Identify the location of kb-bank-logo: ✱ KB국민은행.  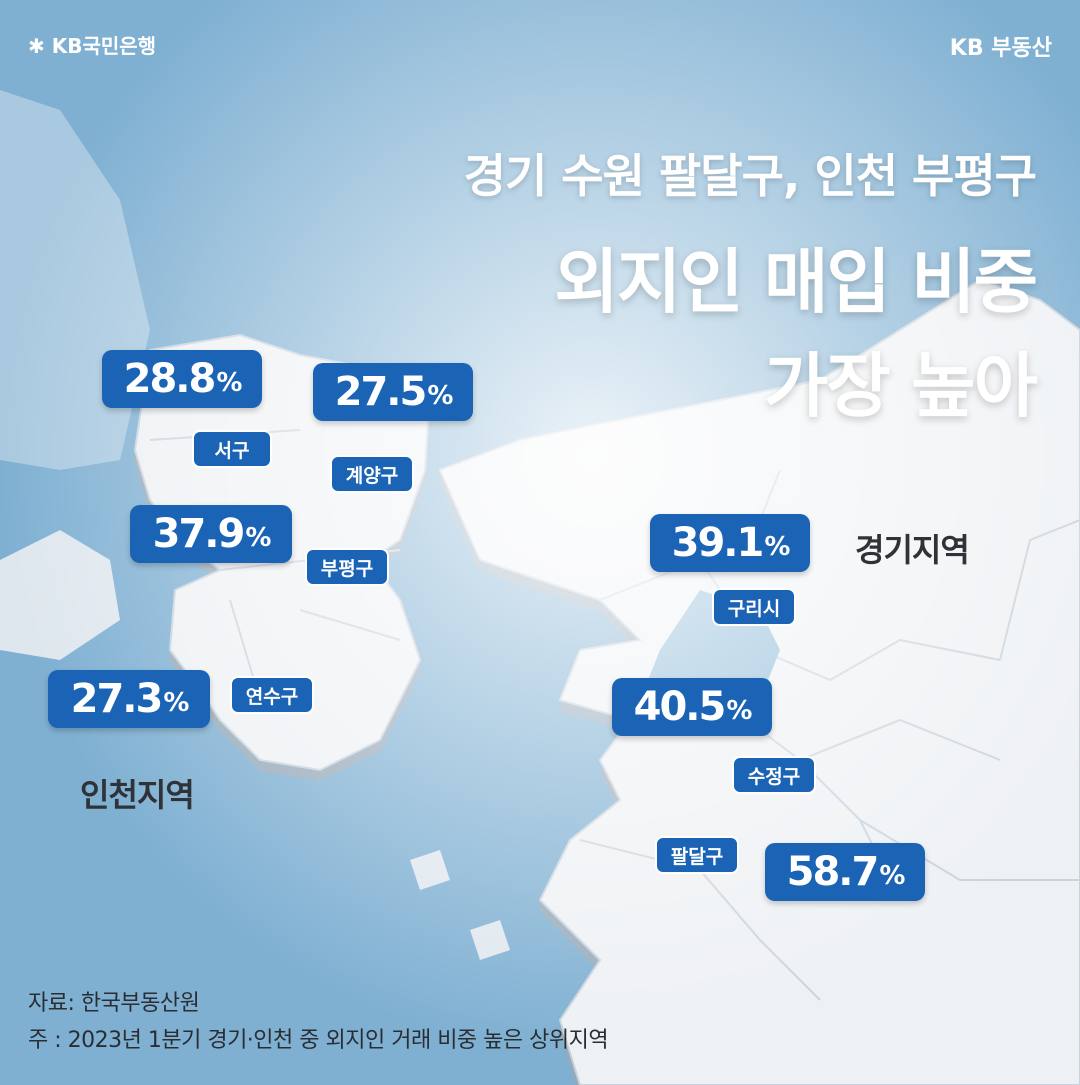
(92, 44).